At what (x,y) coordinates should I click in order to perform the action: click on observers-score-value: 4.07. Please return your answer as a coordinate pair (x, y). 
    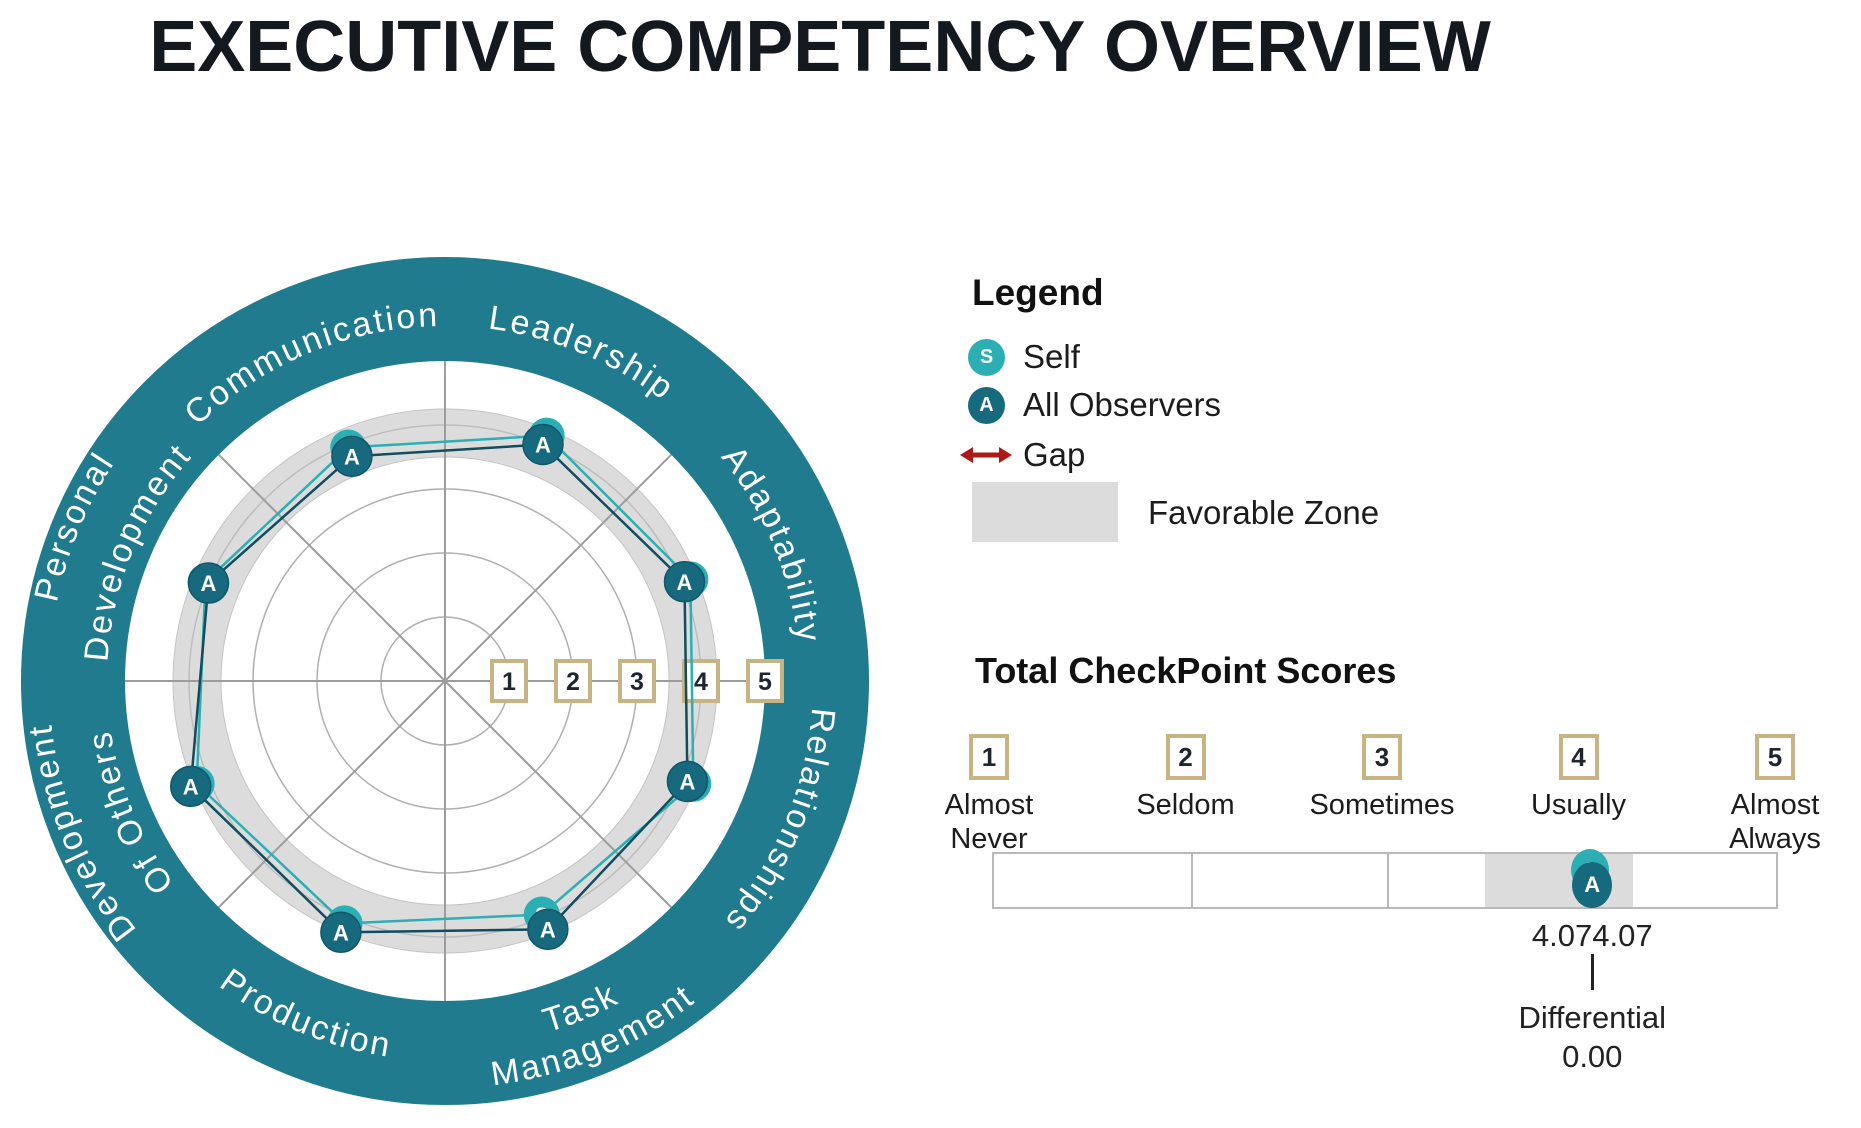
    Looking at the image, I should click on (1622, 935).